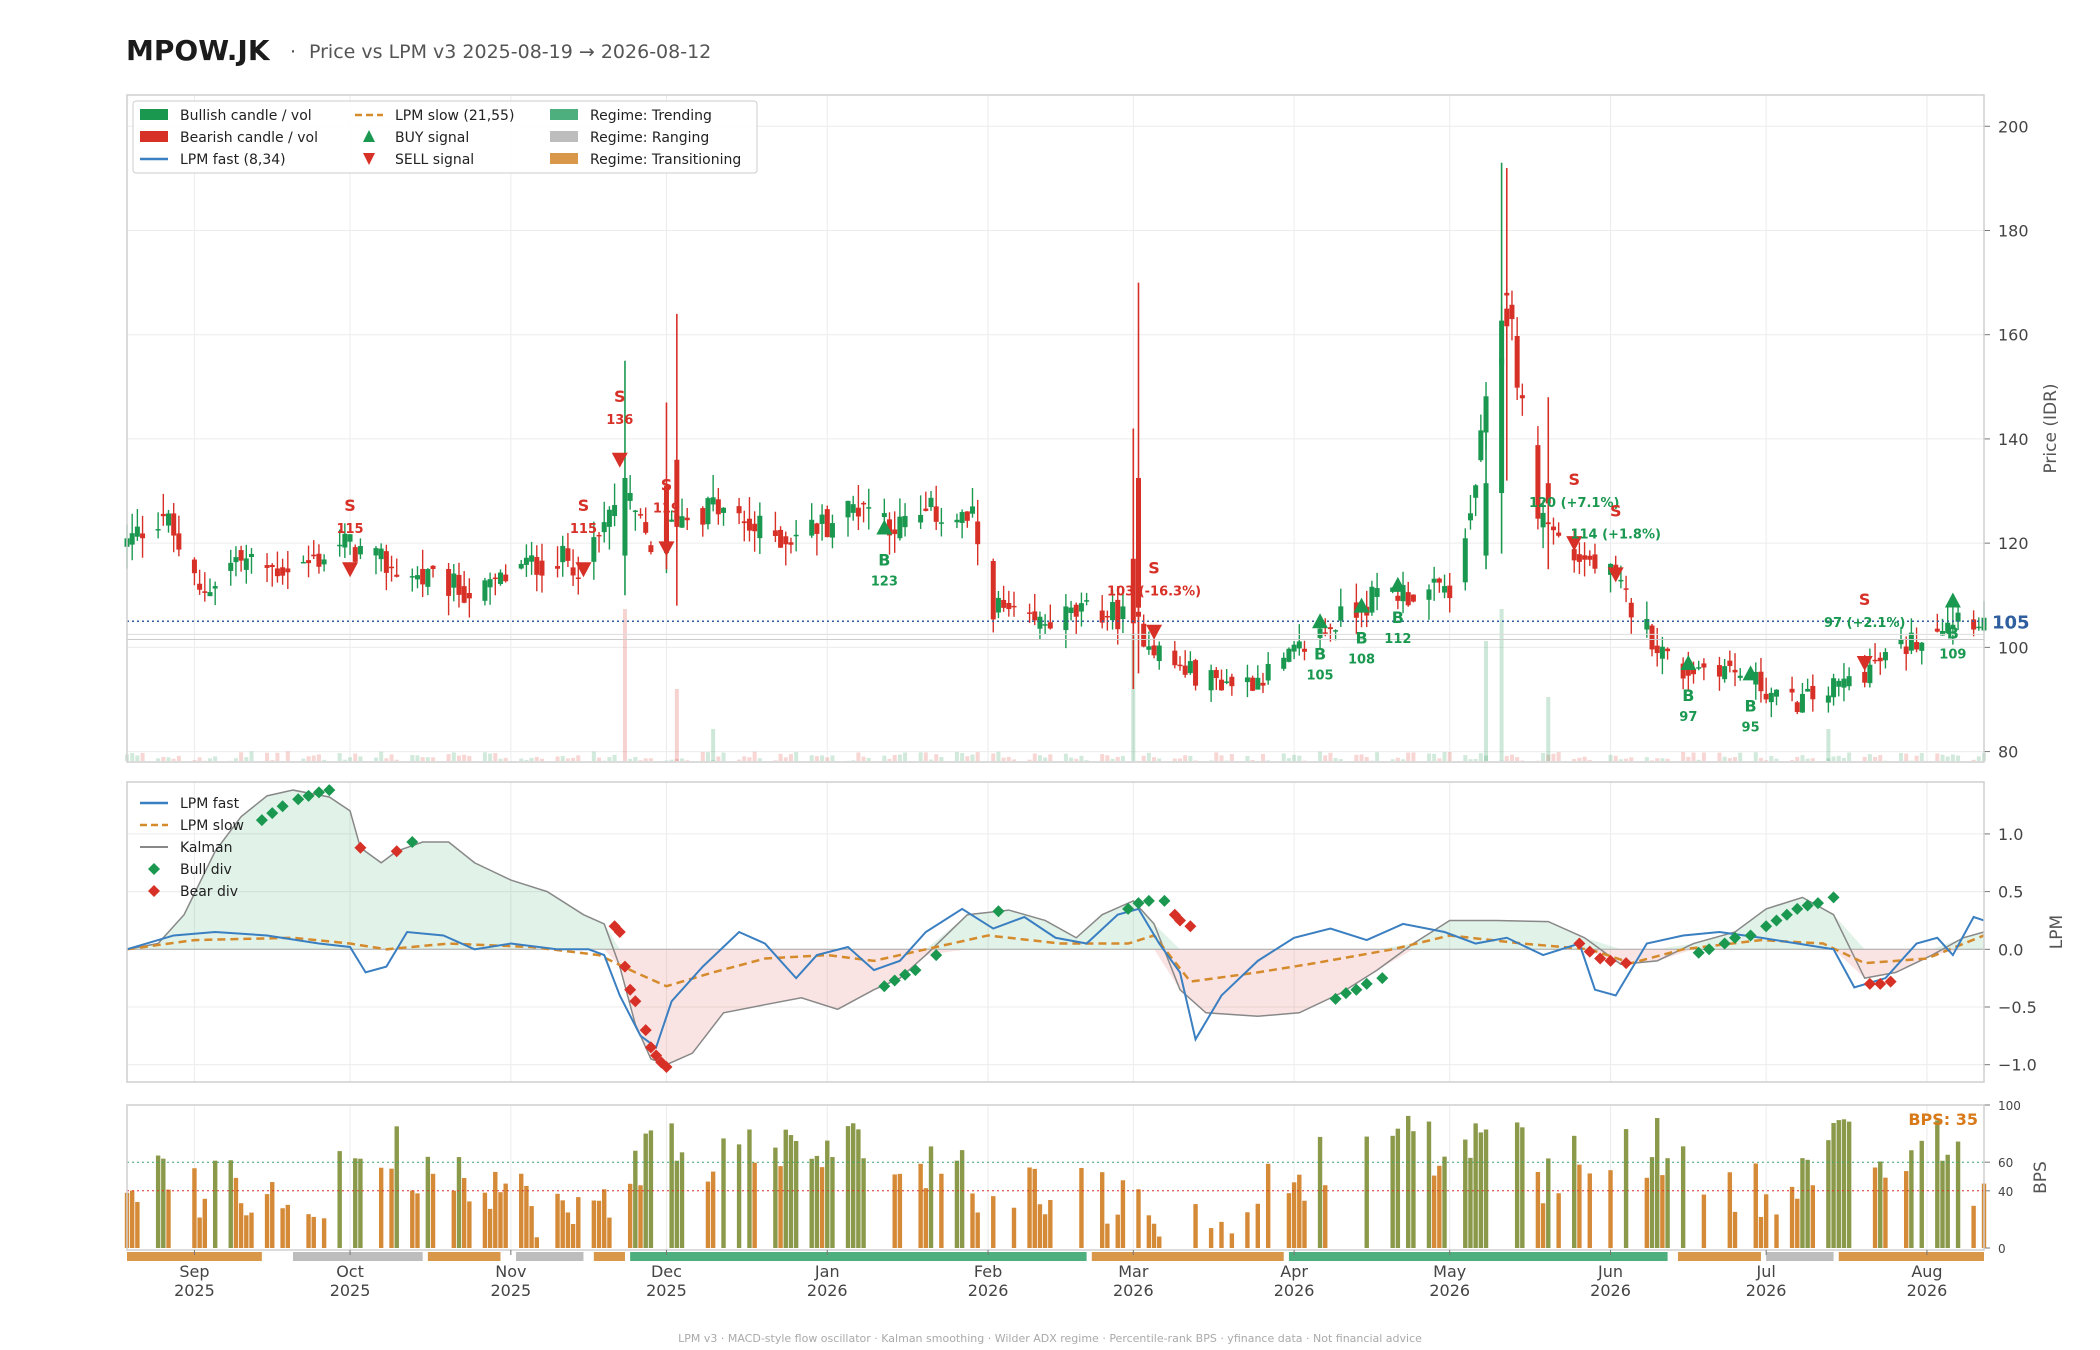 Image resolution: width=2100 pixels, height=1350 pixels. Describe the element at coordinates (233, 160) in the screenshot. I see `legend-entry-label: LPM fast (8,34)` at that location.